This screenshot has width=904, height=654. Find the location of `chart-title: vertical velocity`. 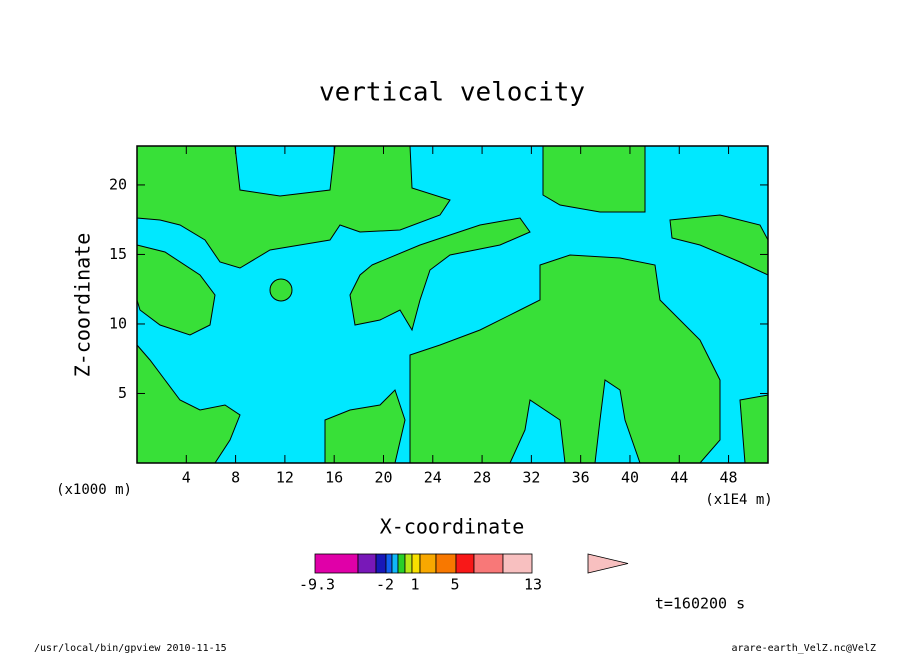

chart-title: vertical velocity is located at coordinates (452, 93).